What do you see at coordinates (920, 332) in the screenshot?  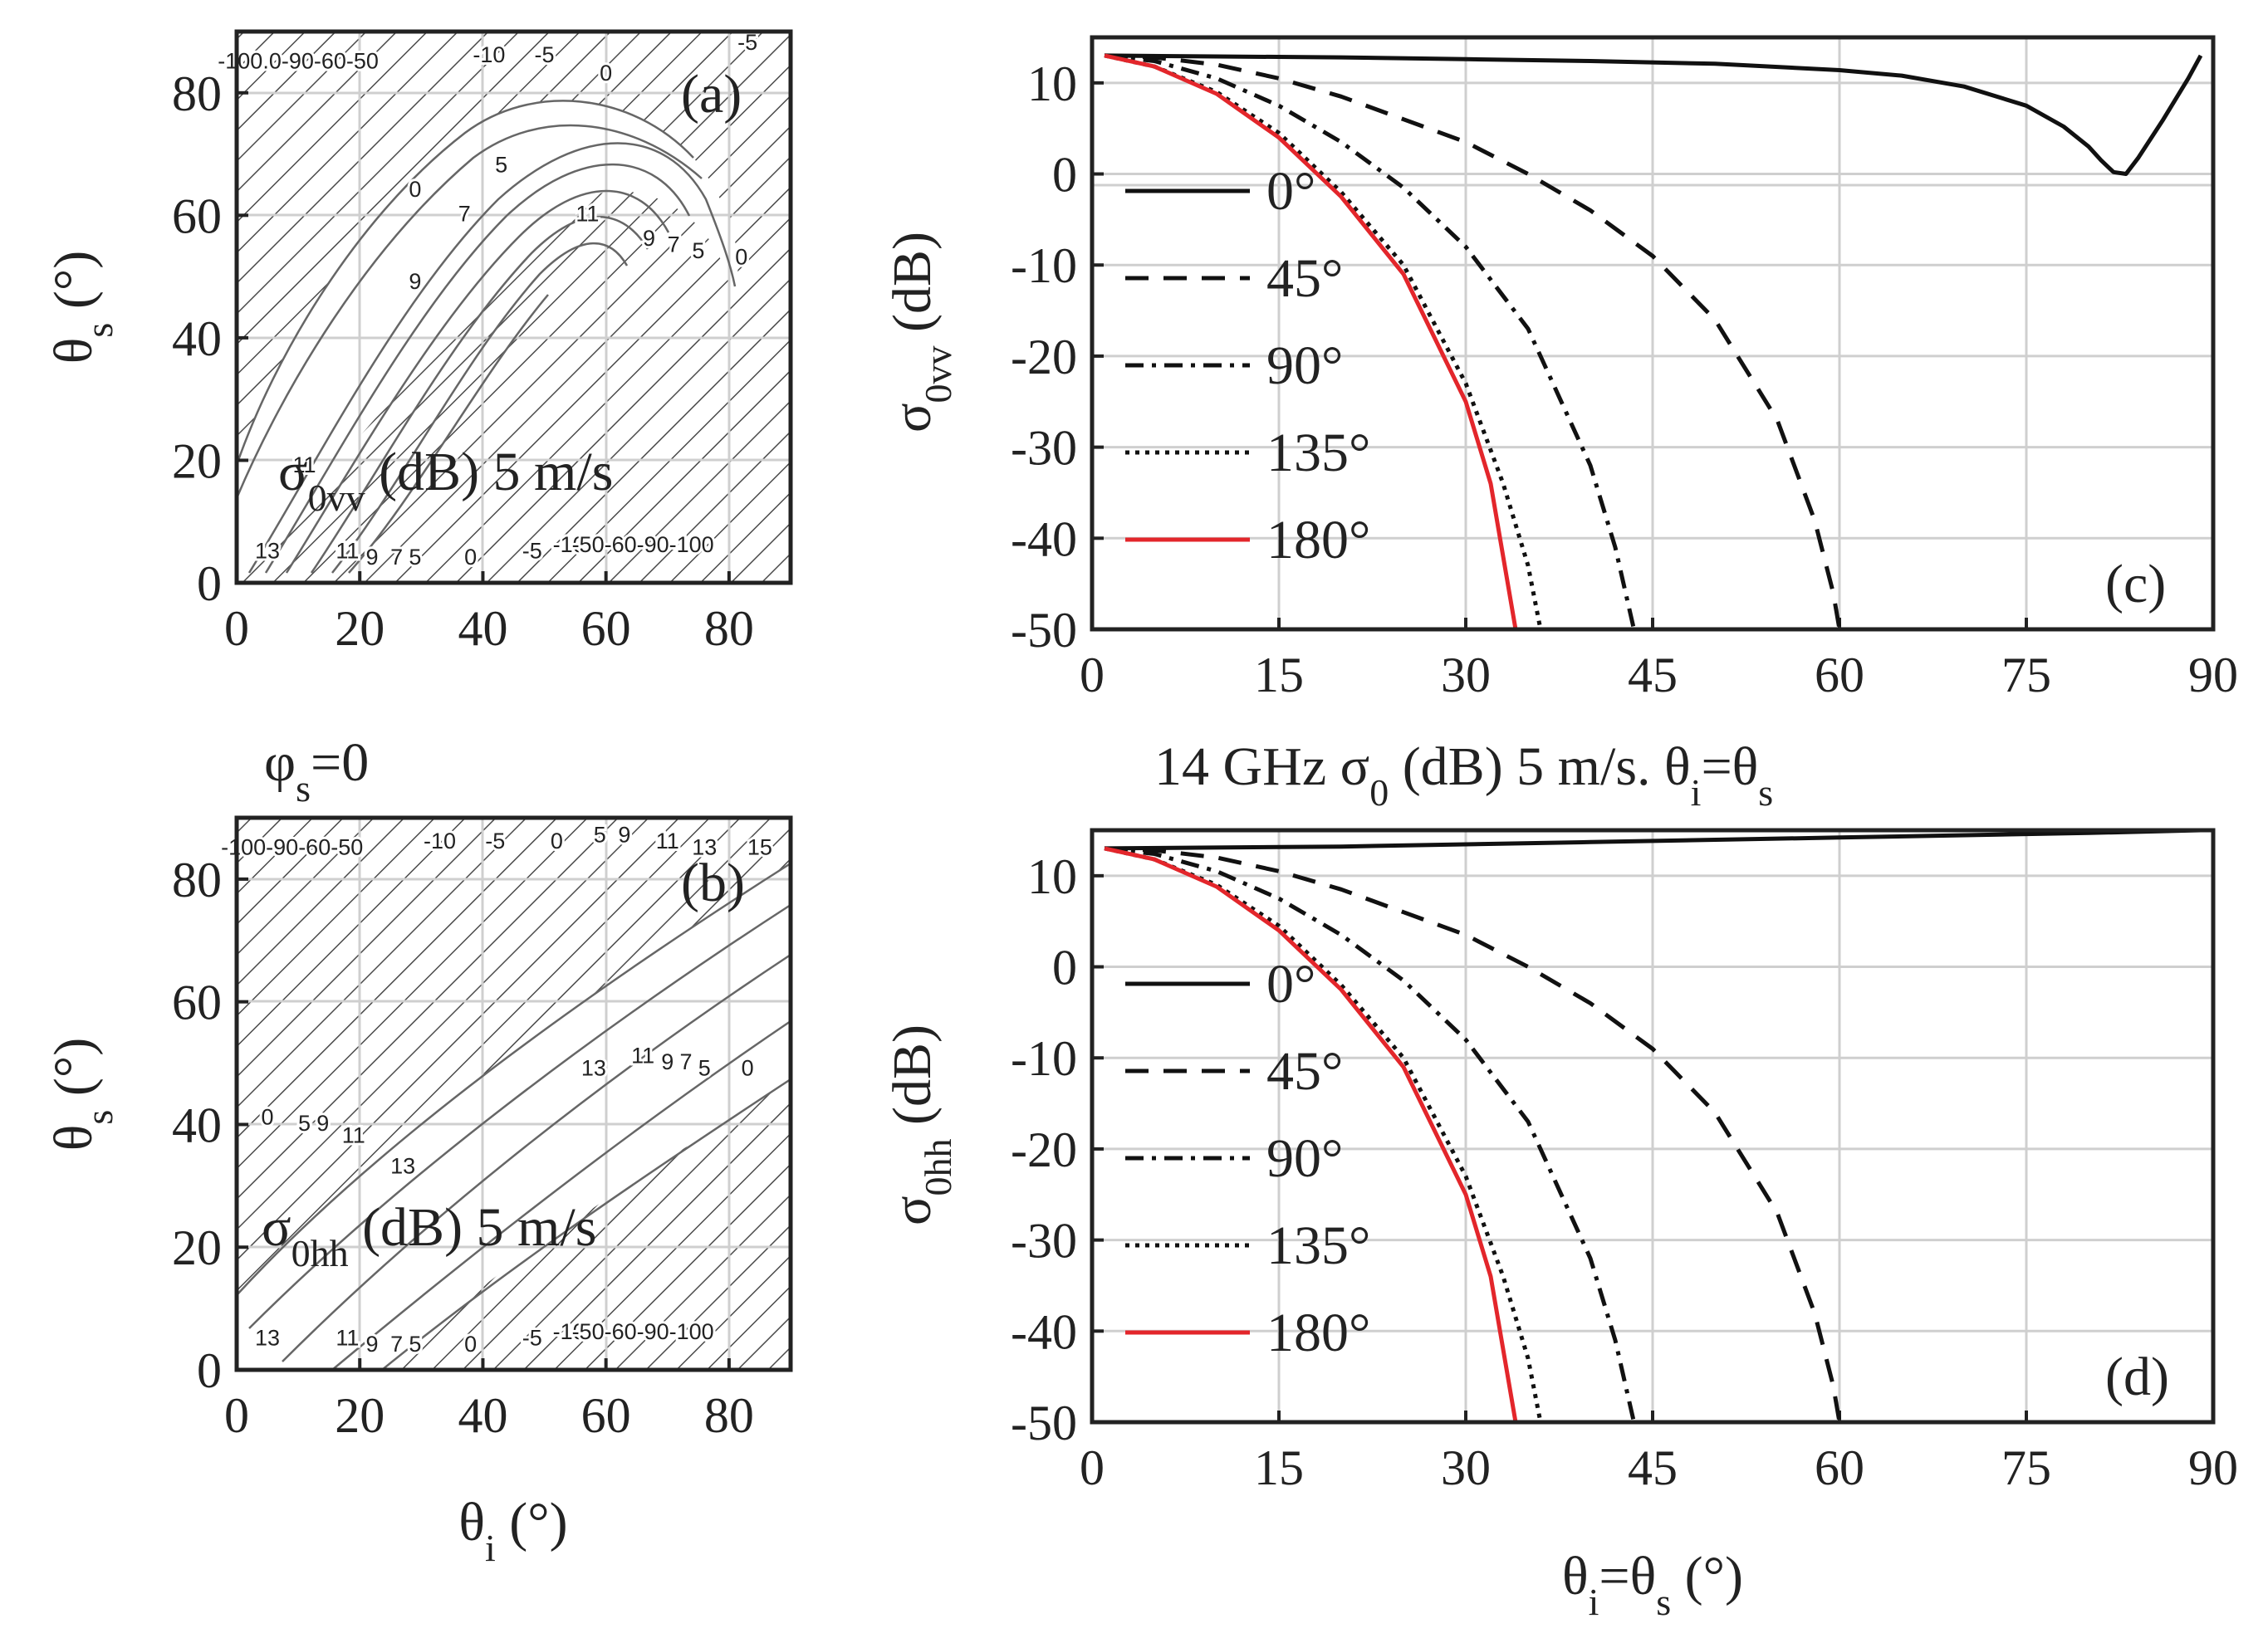 I see `panel-c-ylabel: σ0vv (dB)` at bounding box center [920, 332].